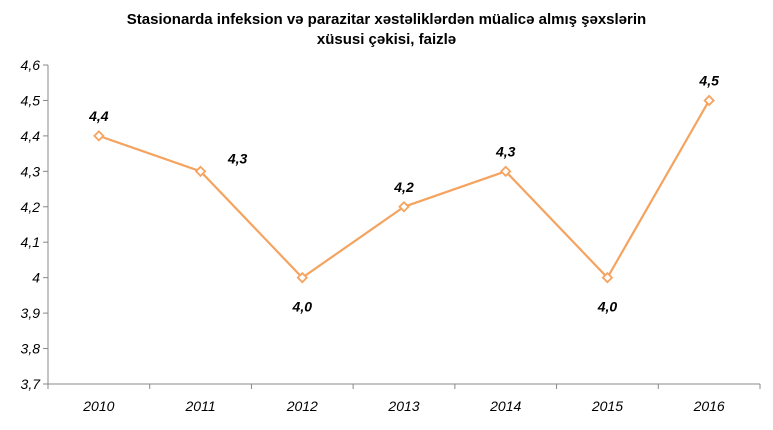 The height and width of the screenshot is (430, 773). What do you see at coordinates (31, 136) in the screenshot?
I see `y-tick-label: 4,4` at bounding box center [31, 136].